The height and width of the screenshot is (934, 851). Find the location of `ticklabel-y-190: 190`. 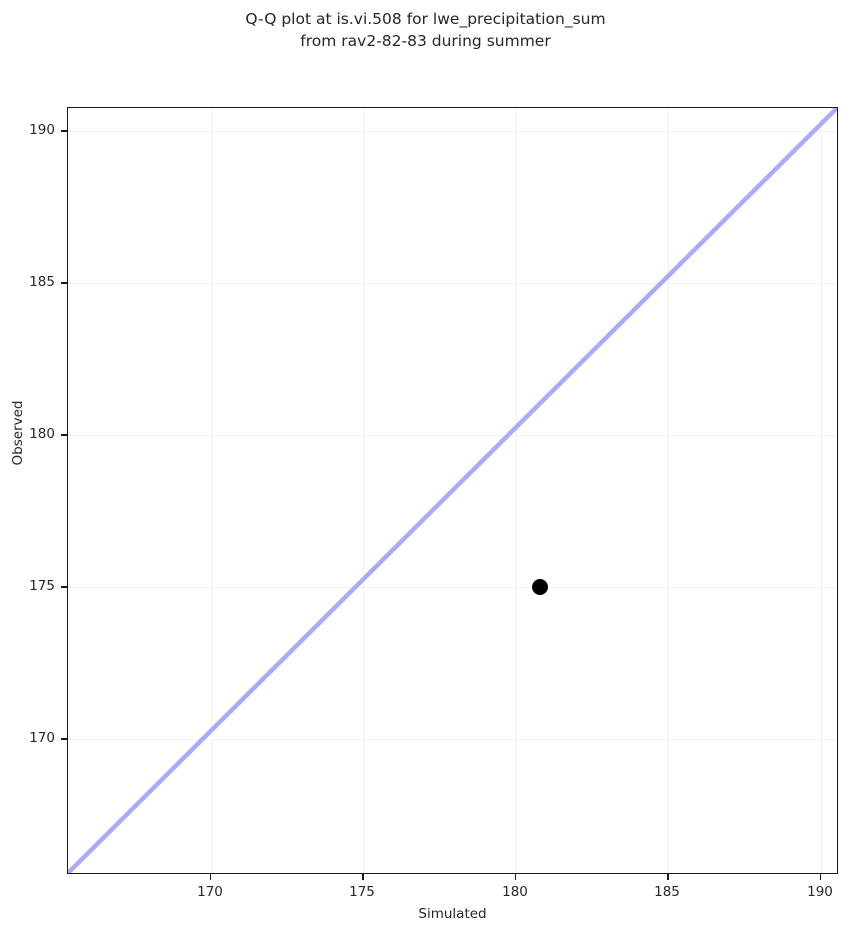

ticklabel-y-190: 190 is located at coordinates (42, 130).